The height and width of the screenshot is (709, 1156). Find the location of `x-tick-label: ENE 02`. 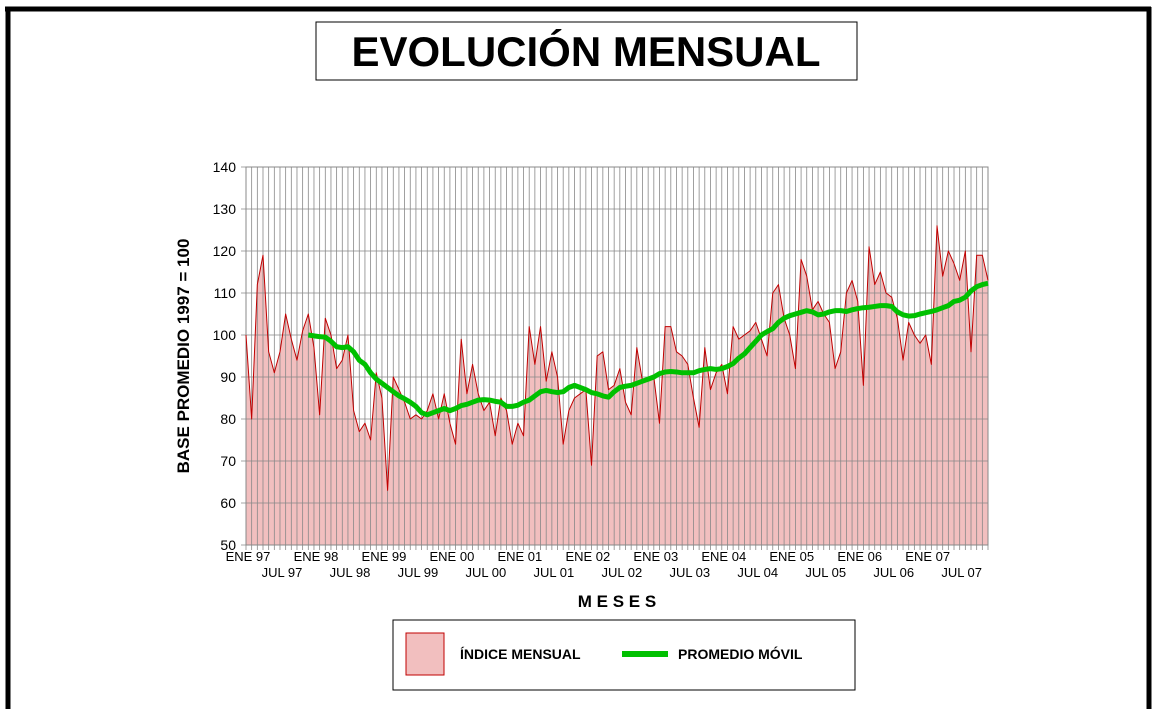

x-tick-label: ENE 02 is located at coordinates (587, 556).